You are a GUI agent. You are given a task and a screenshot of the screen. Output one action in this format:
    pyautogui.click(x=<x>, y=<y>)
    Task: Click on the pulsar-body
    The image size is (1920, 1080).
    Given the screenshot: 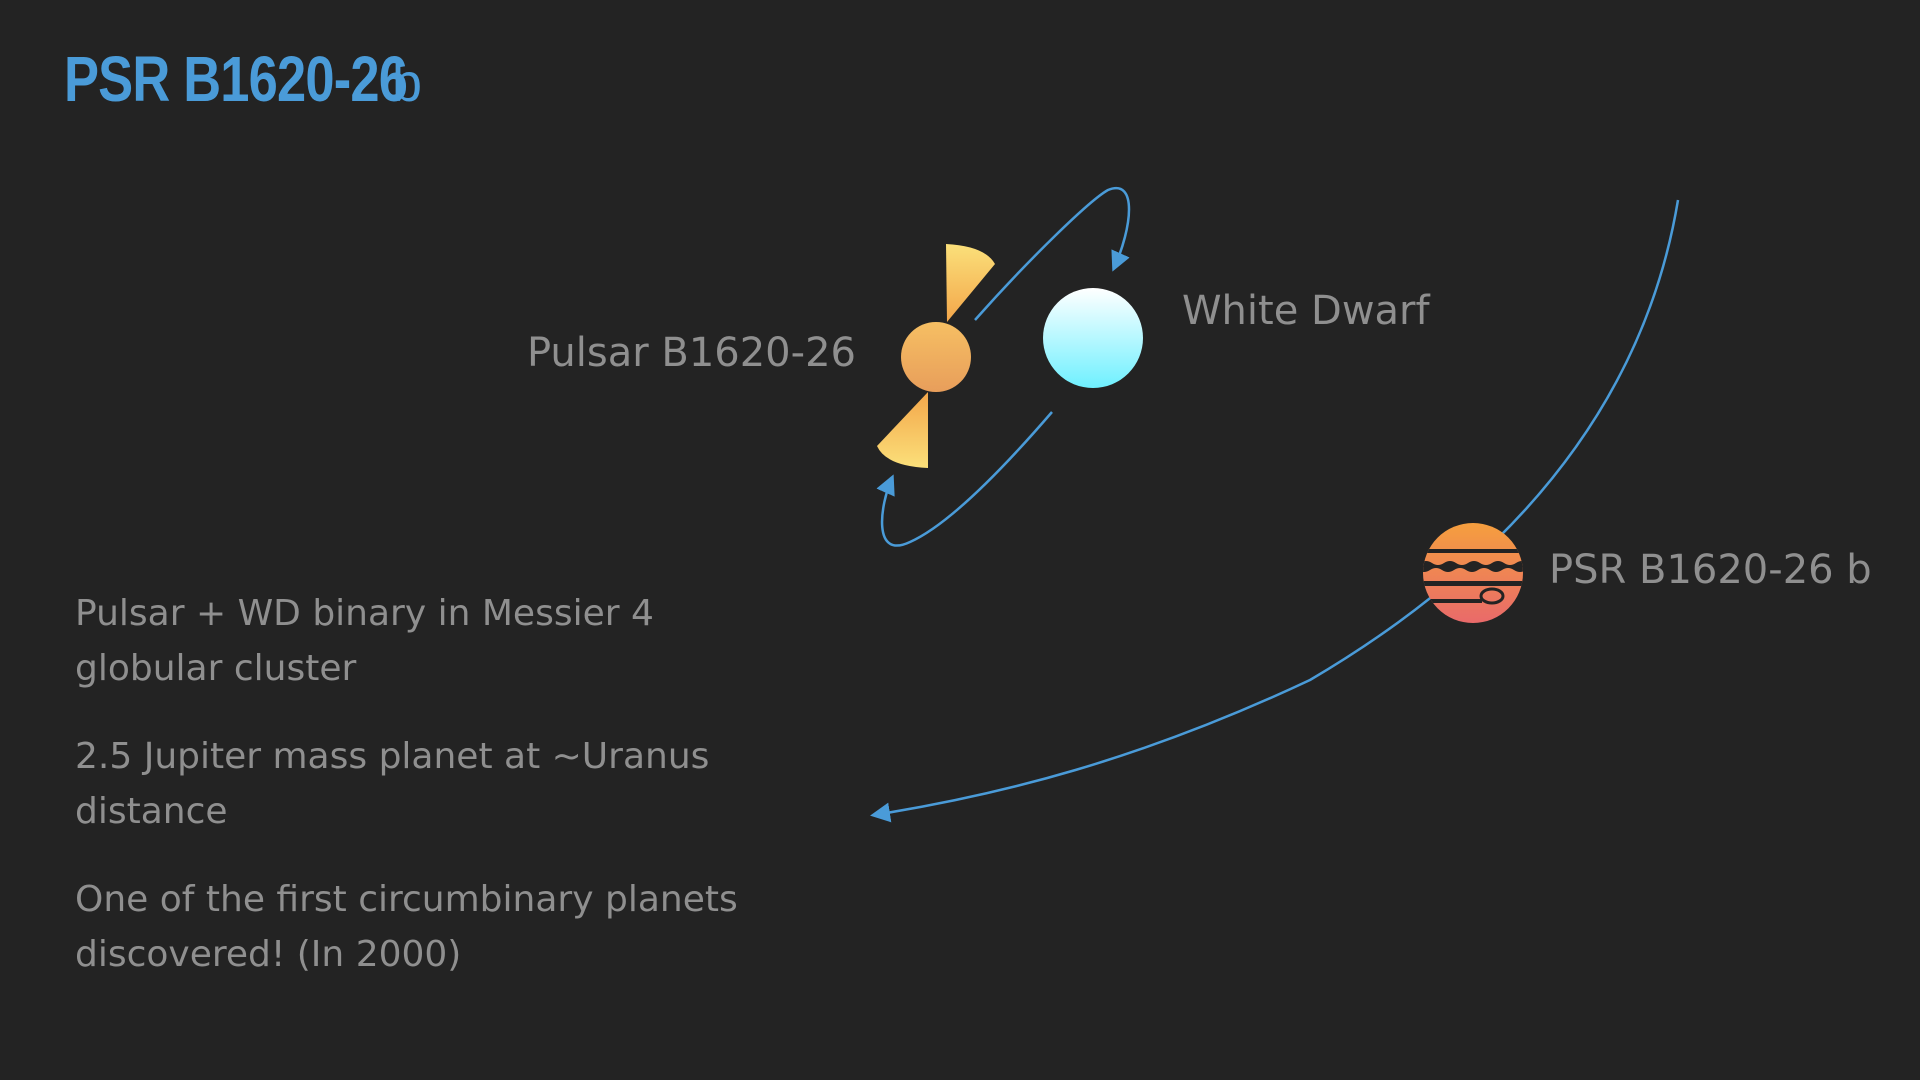 What is the action you would take?
    pyautogui.click(x=936, y=357)
    